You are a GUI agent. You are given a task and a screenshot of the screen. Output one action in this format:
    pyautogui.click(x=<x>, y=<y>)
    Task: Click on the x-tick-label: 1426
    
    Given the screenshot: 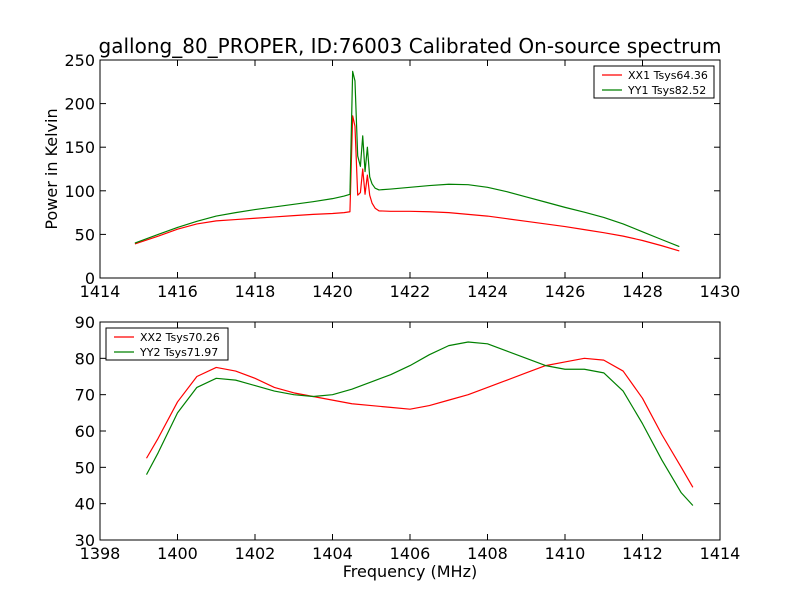 What is the action you would take?
    pyautogui.click(x=565, y=291)
    